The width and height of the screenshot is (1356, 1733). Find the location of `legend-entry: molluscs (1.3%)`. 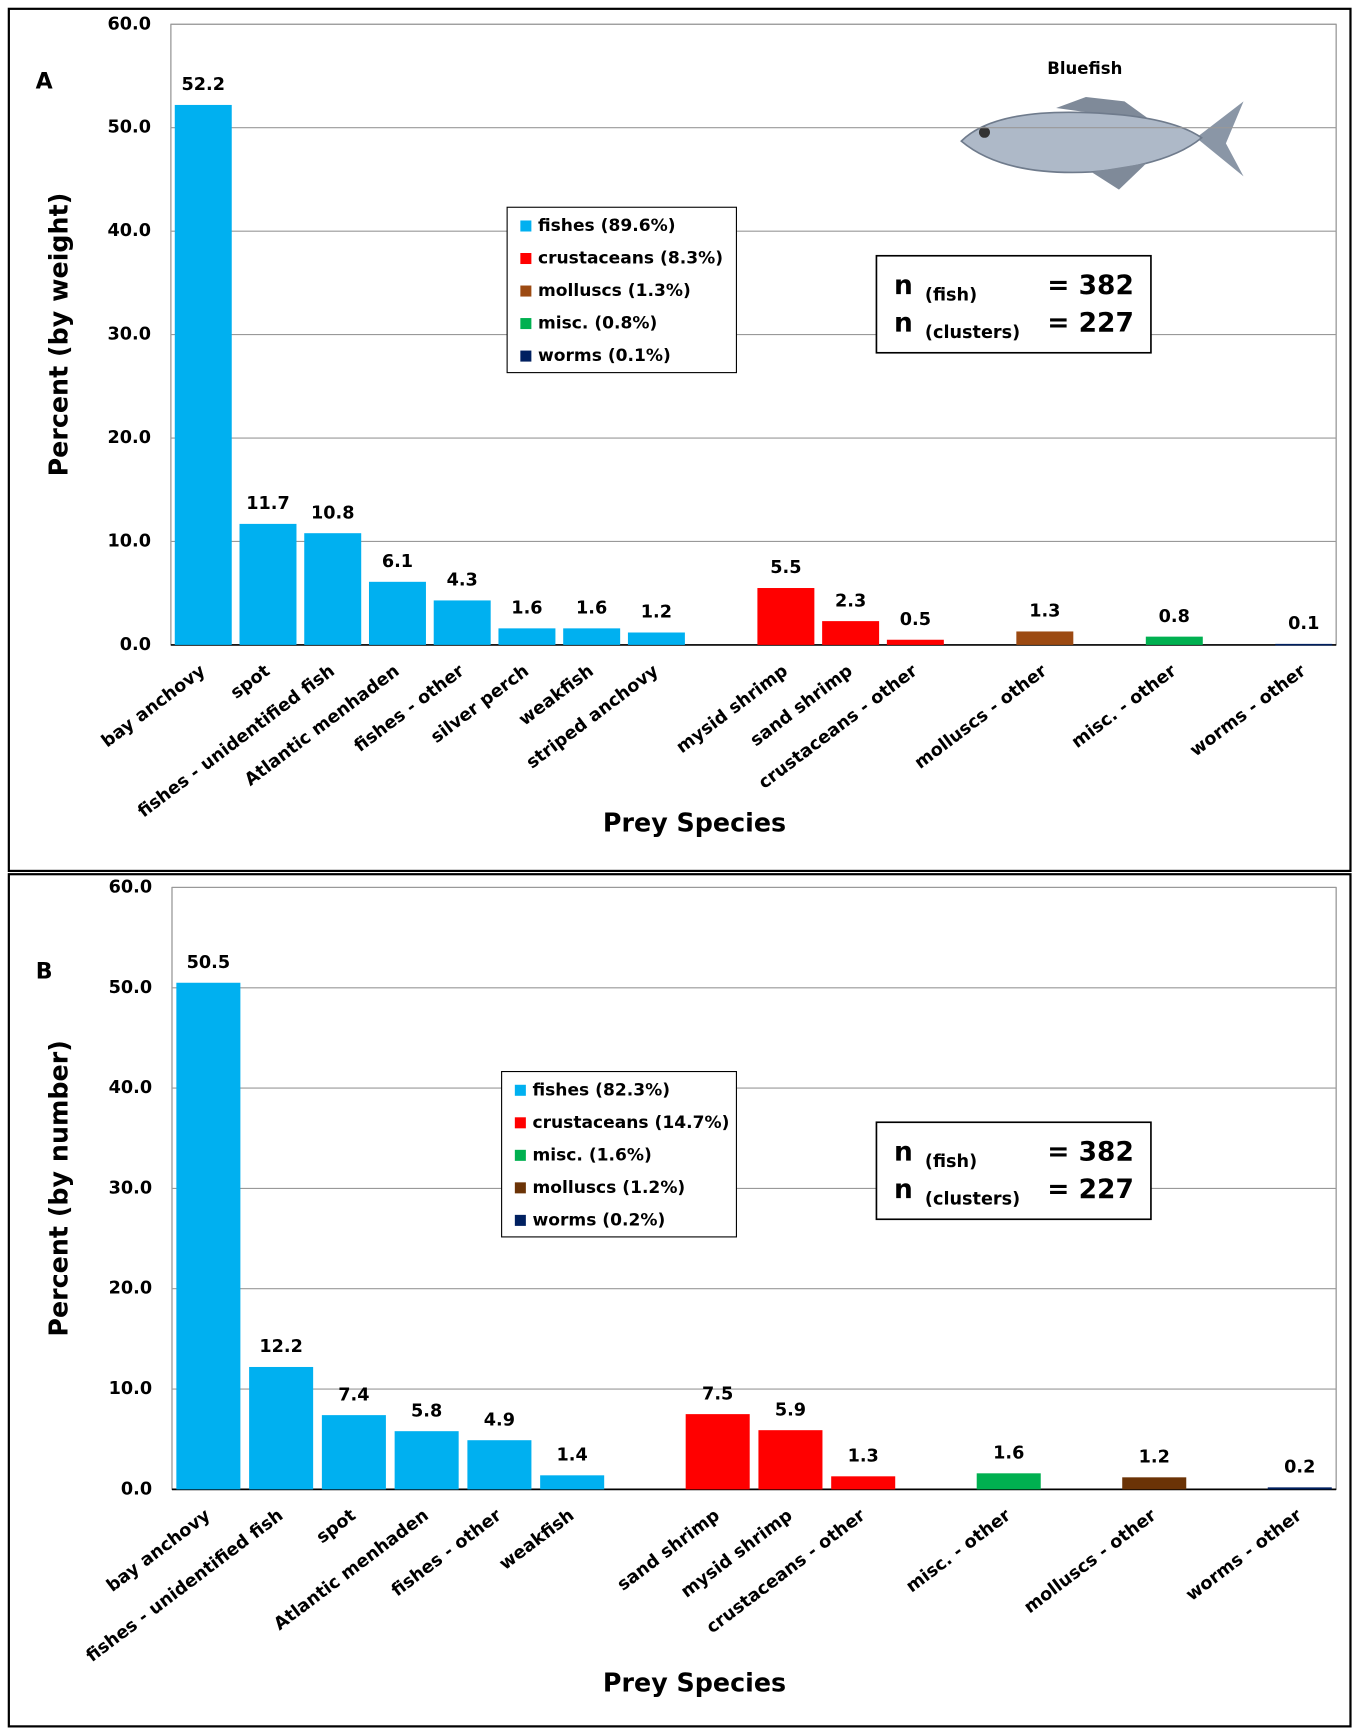

legend-entry: molluscs (1.3%) is located at coordinates (614, 291).